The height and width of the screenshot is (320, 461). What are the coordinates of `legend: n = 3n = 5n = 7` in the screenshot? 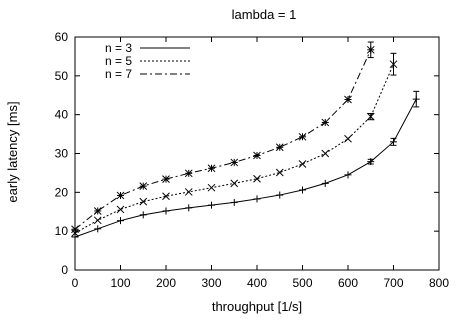 It's located at (147, 61).